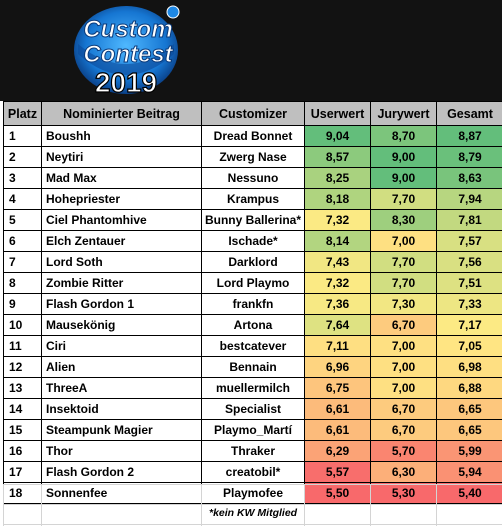 The width and height of the screenshot is (502, 526). I want to click on cell-jurywert: 6,30, so click(403, 472).